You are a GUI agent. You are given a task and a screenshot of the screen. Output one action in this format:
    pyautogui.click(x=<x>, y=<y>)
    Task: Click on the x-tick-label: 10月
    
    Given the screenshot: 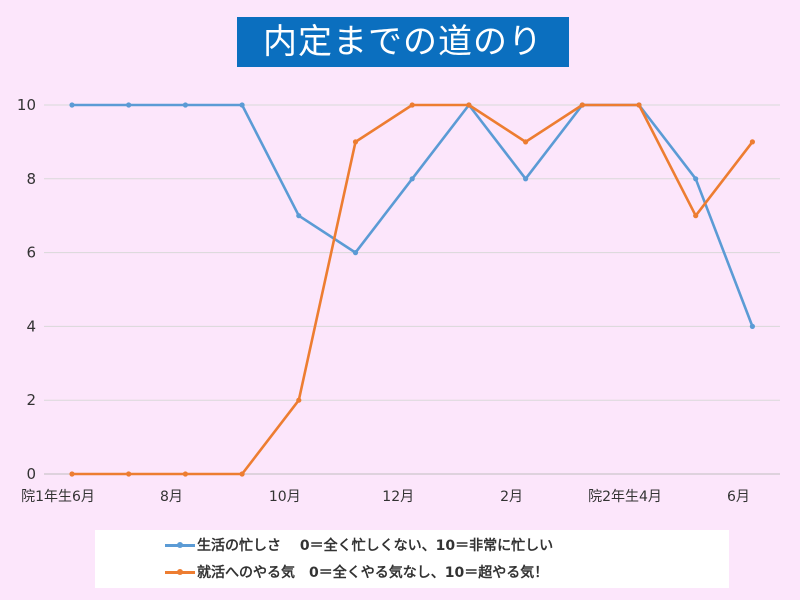 What is the action you would take?
    pyautogui.click(x=285, y=497)
    